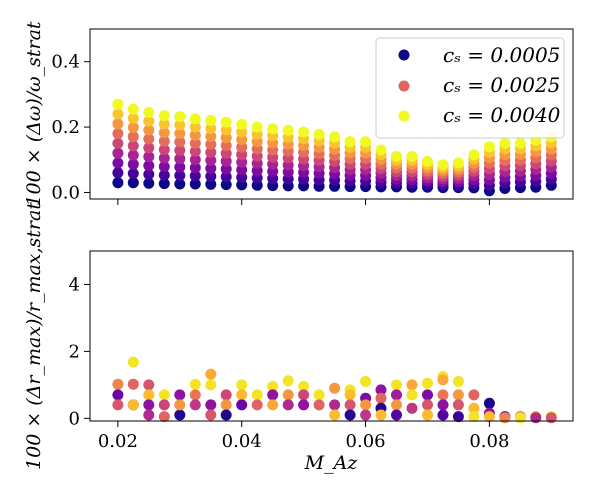 The height and width of the screenshot is (500, 600). What do you see at coordinates (70, 127) in the screenshot?
I see `top-y-axis: 0.0 0.2 0.4` at bounding box center [70, 127].